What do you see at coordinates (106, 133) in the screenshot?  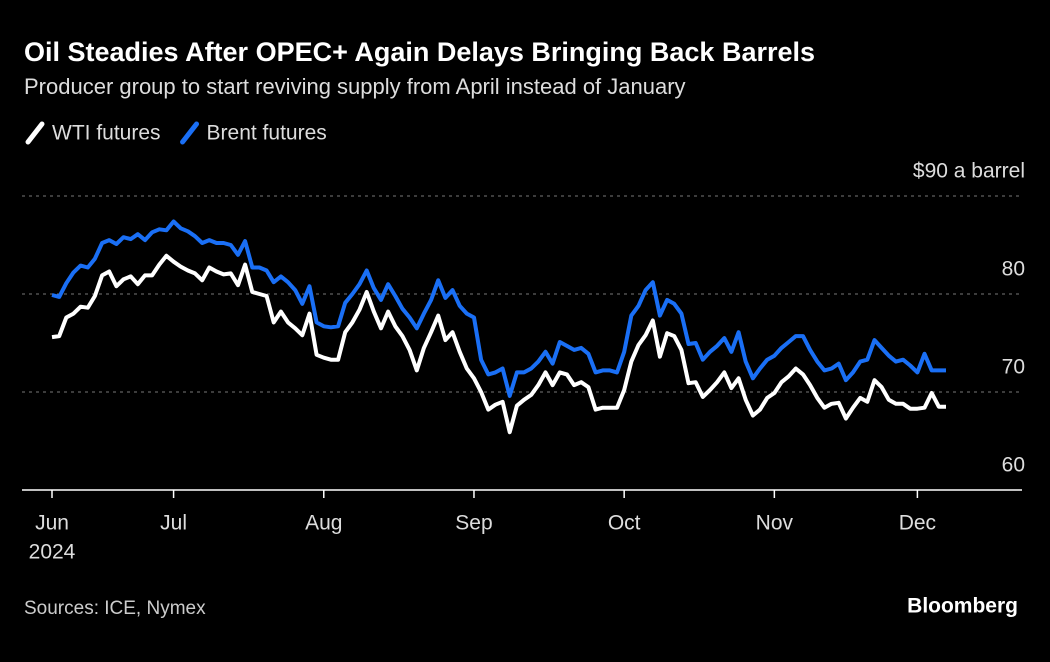 I see `legend-label: WTI futures` at bounding box center [106, 133].